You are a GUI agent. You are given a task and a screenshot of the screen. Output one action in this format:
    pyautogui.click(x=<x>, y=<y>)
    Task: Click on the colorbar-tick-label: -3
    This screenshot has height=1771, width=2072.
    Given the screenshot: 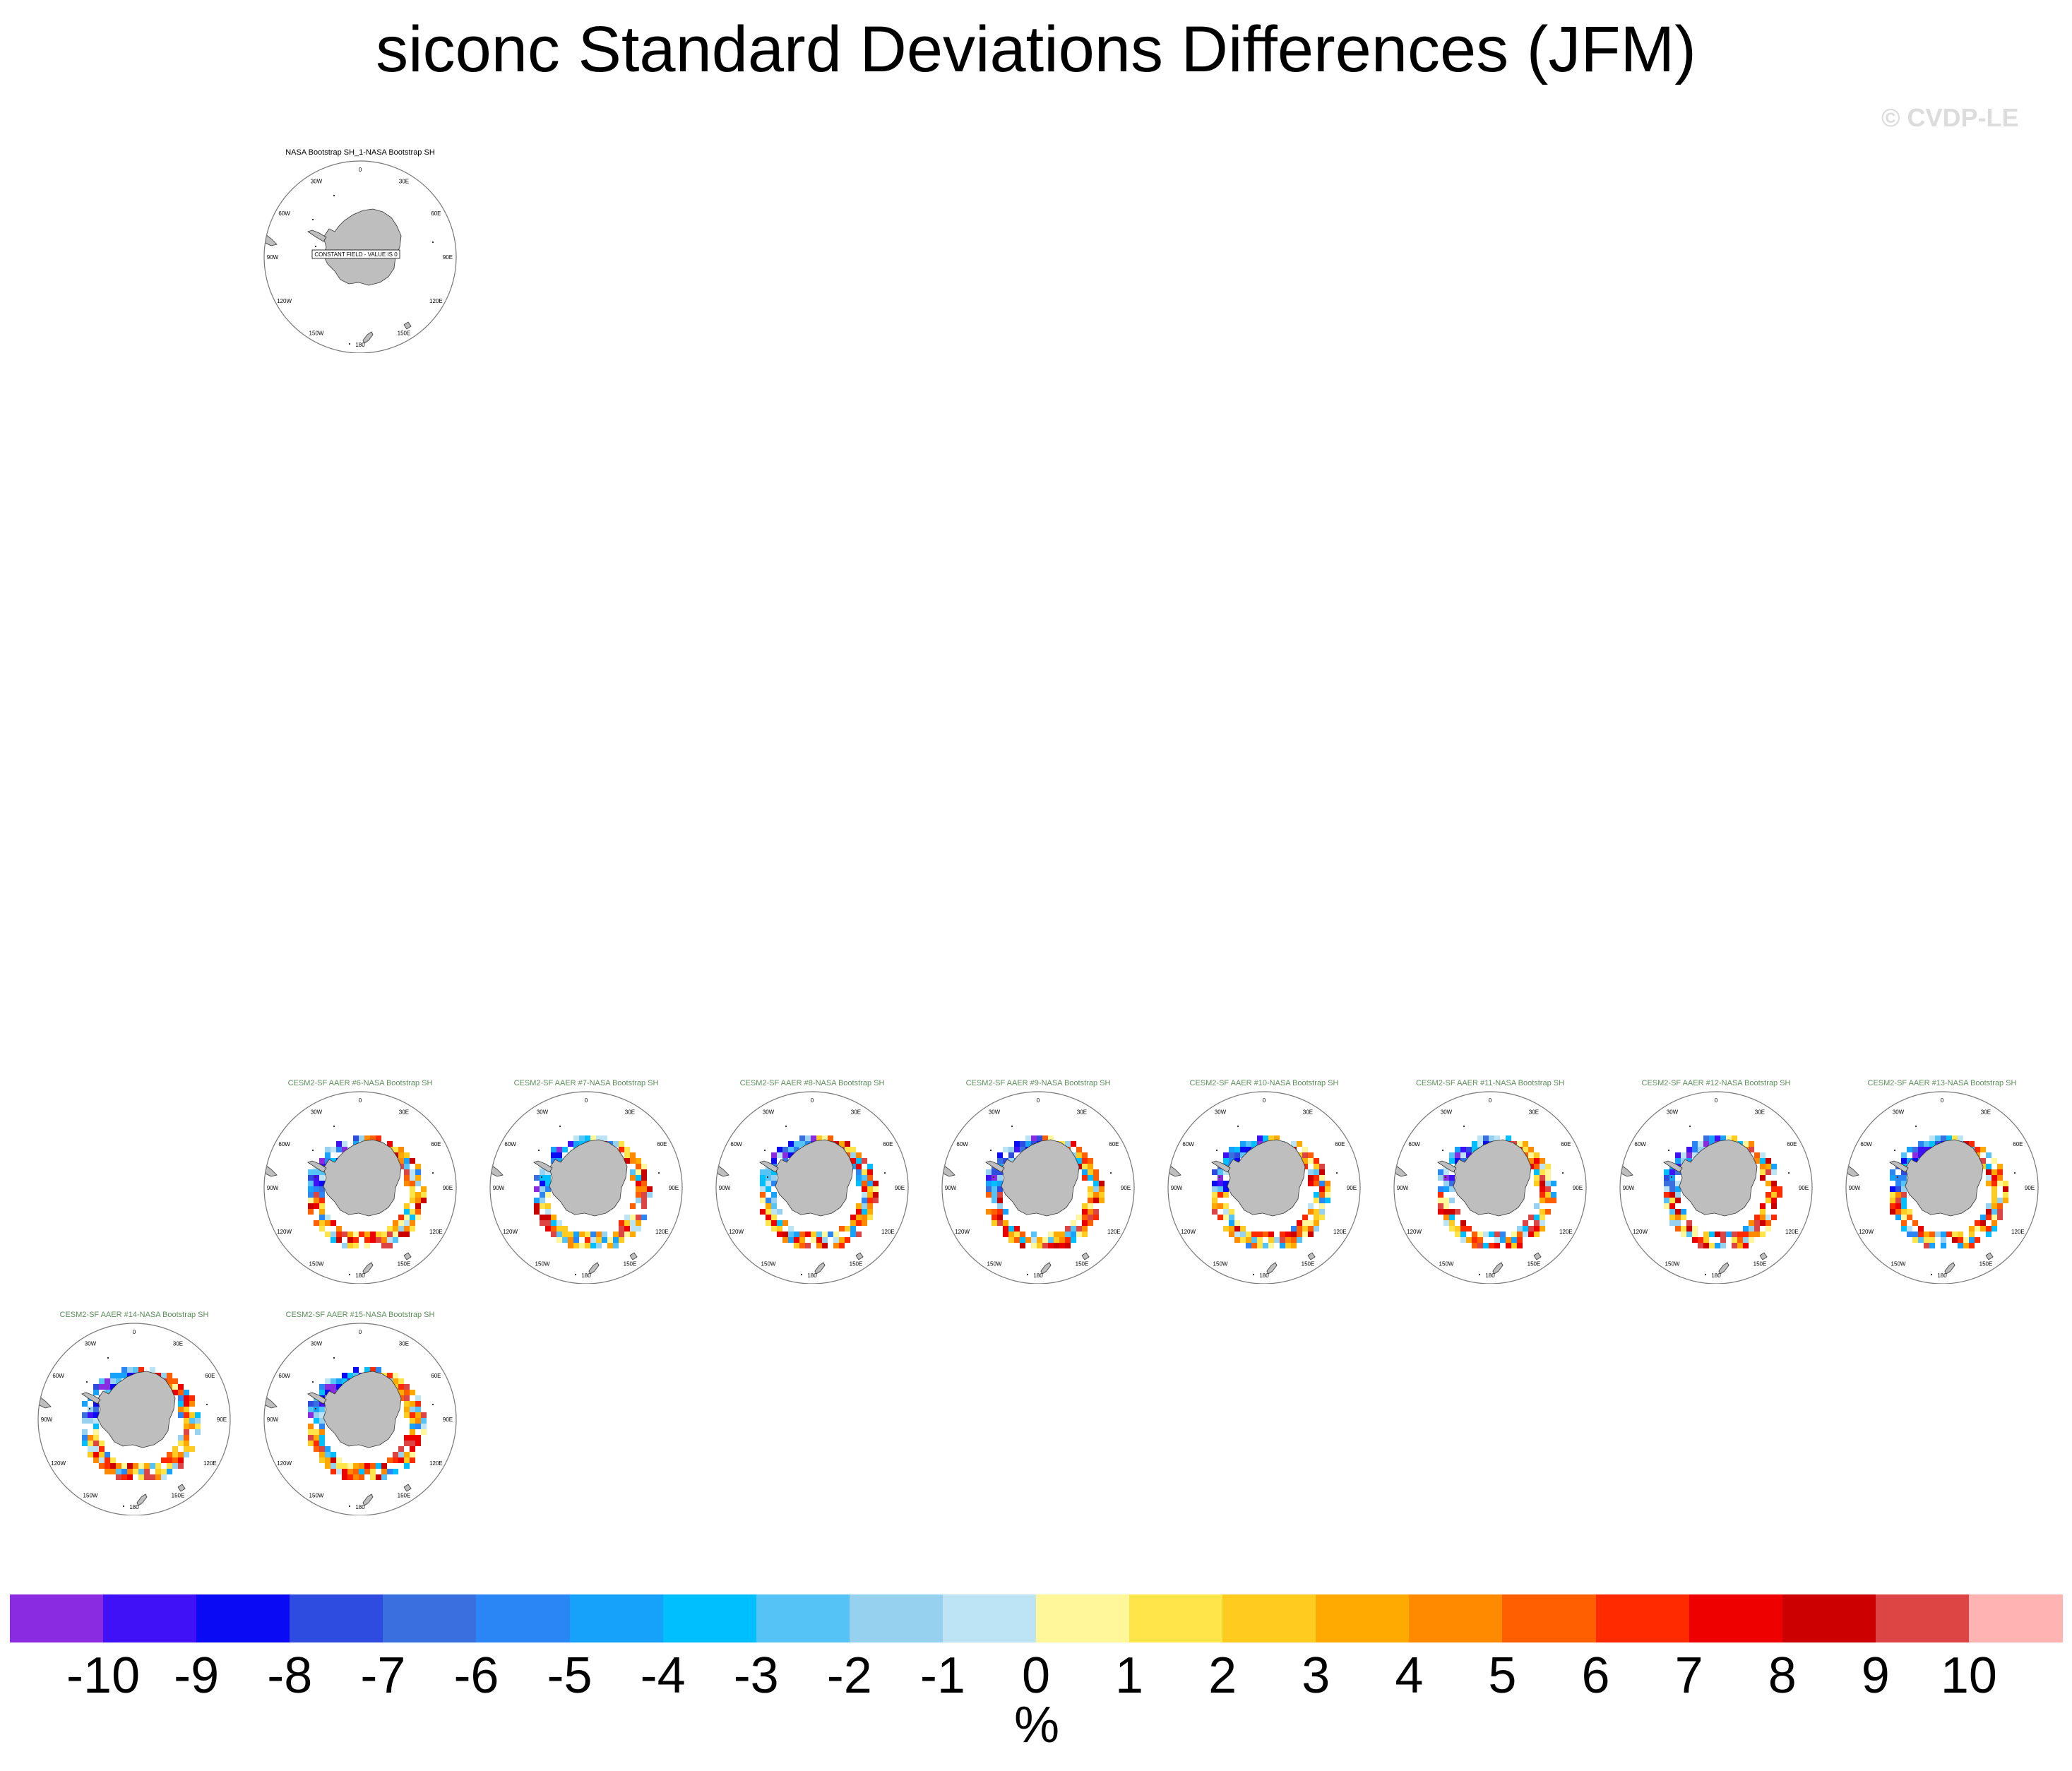 What is the action you would take?
    pyautogui.click(x=756, y=1675)
    